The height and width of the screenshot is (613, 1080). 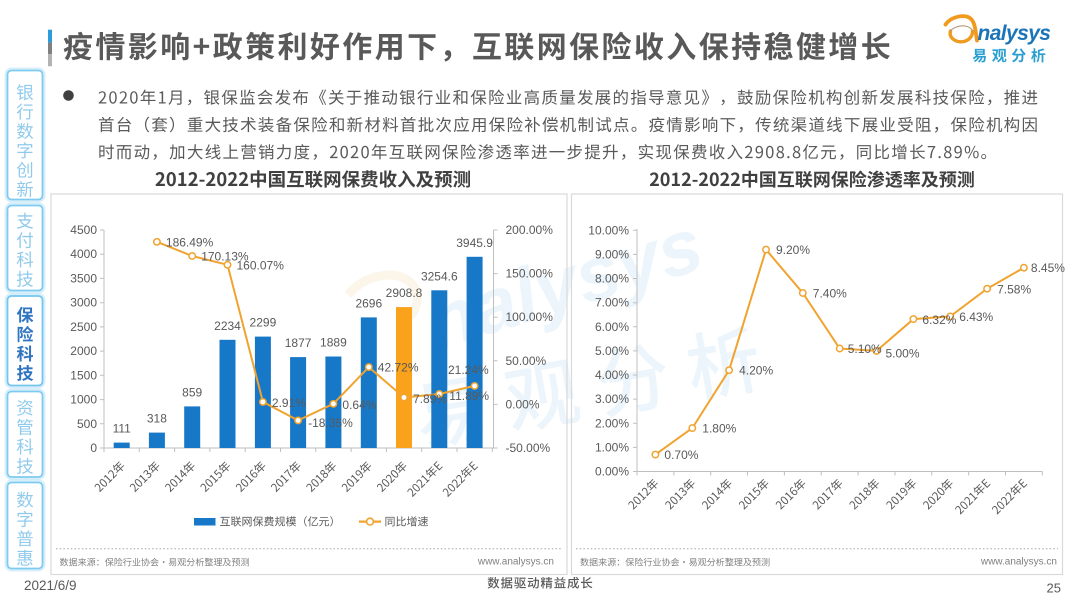 I want to click on svg-text: 186.49%, so click(x=190, y=242).